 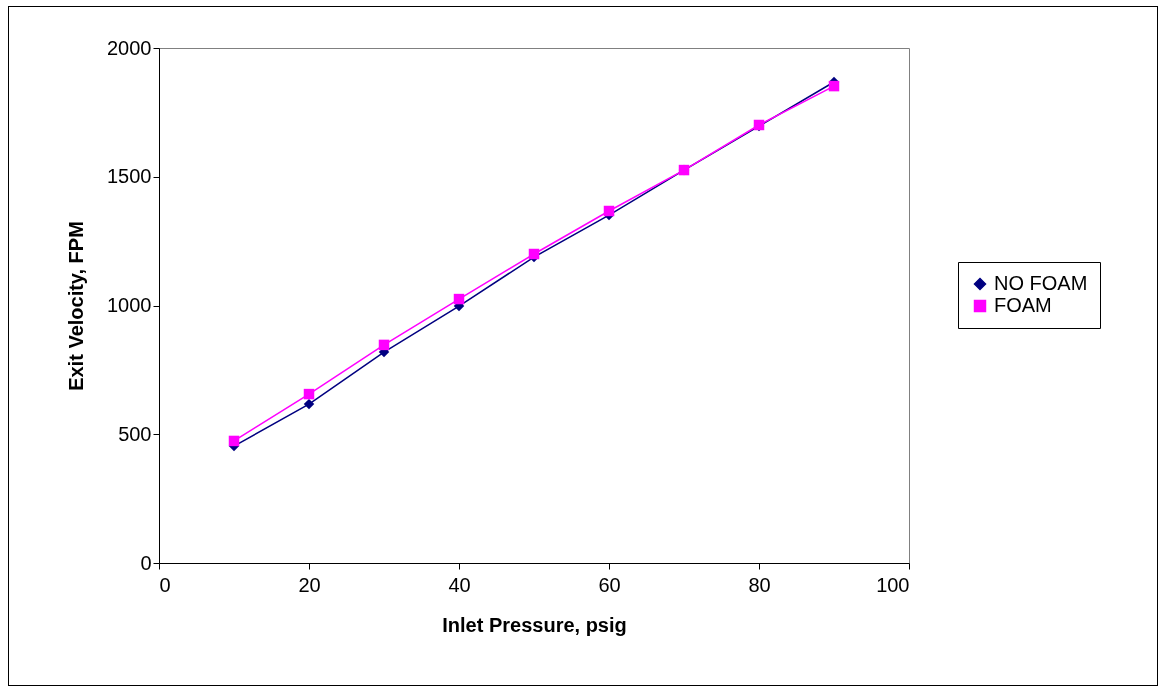 What do you see at coordinates (165, 584) in the screenshot?
I see `x-tick-label: 0` at bounding box center [165, 584].